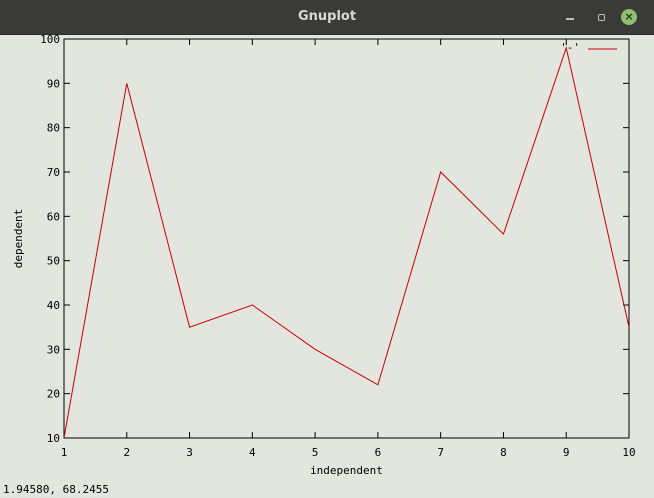 The height and width of the screenshot is (498, 654). Describe the element at coordinates (570, 47) in the screenshot. I see `legend-label: '-'` at that location.